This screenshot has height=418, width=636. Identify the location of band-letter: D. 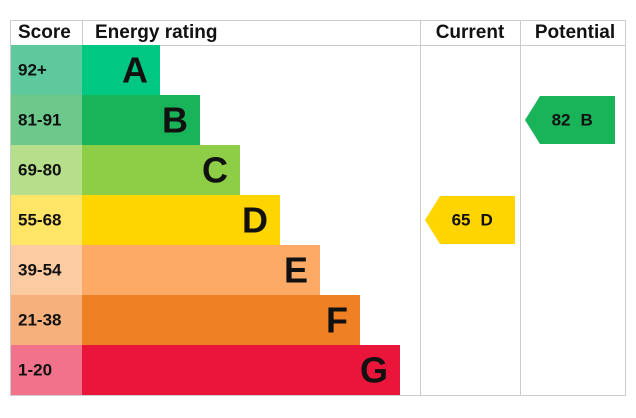
(255, 220).